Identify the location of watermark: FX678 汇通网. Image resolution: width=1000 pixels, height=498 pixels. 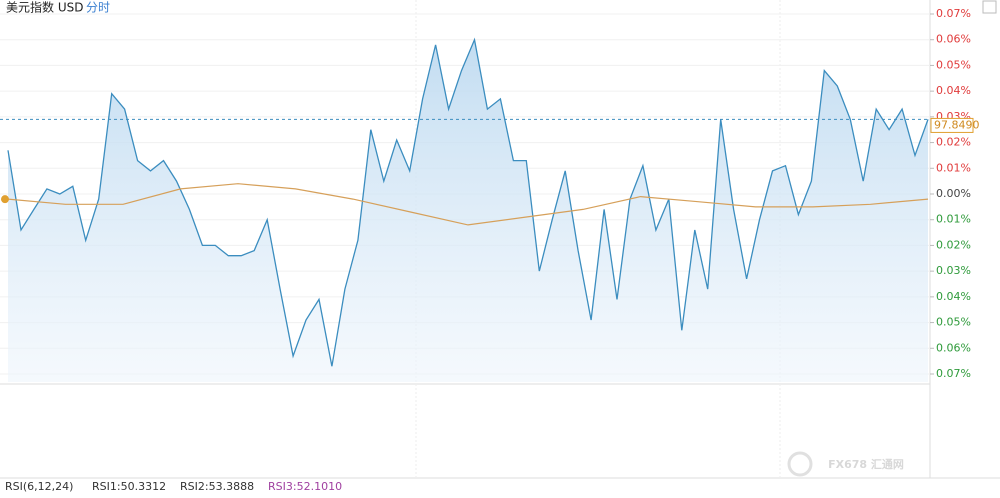
(866, 464).